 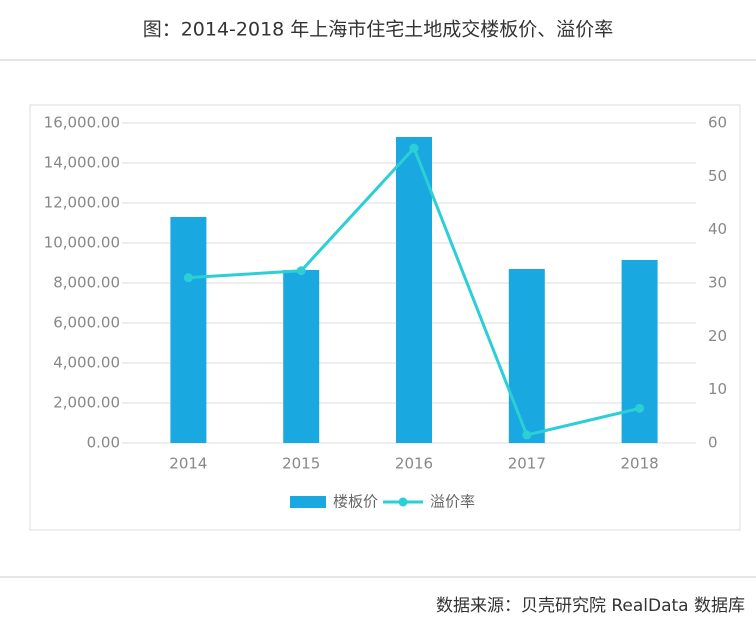 I want to click on y-tick-label: 6,000.00, so click(x=86, y=323).